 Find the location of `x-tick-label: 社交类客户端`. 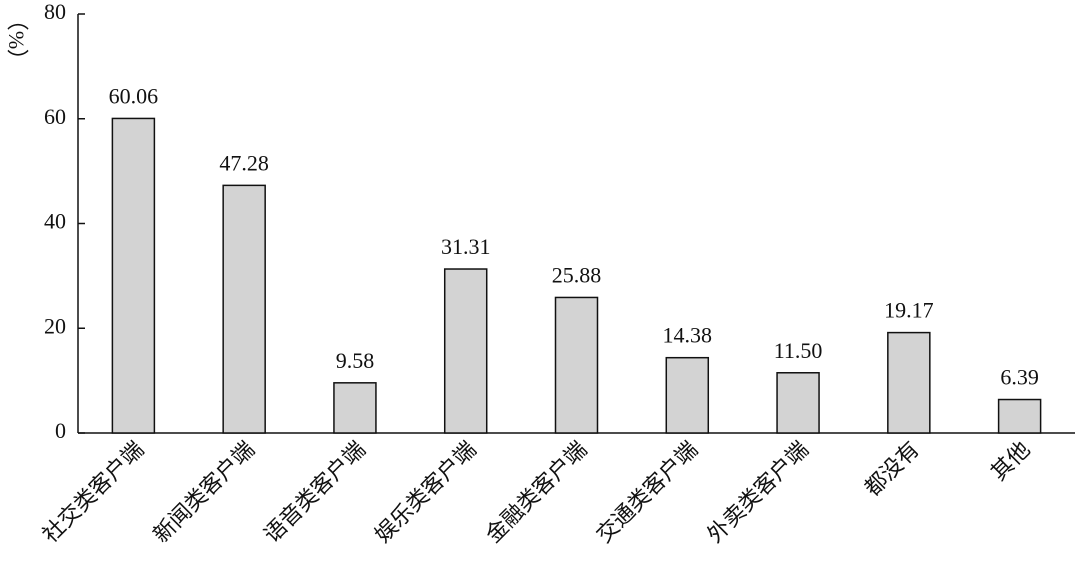

x-tick-label: 社交类客户端 is located at coordinates (92, 491).